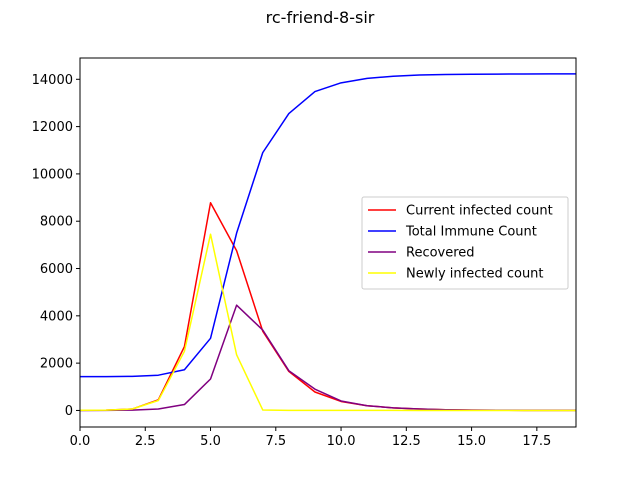 The height and width of the screenshot is (480, 640). Describe the element at coordinates (52, 174) in the screenshot. I see `y-tick-label-5: 10000` at that location.